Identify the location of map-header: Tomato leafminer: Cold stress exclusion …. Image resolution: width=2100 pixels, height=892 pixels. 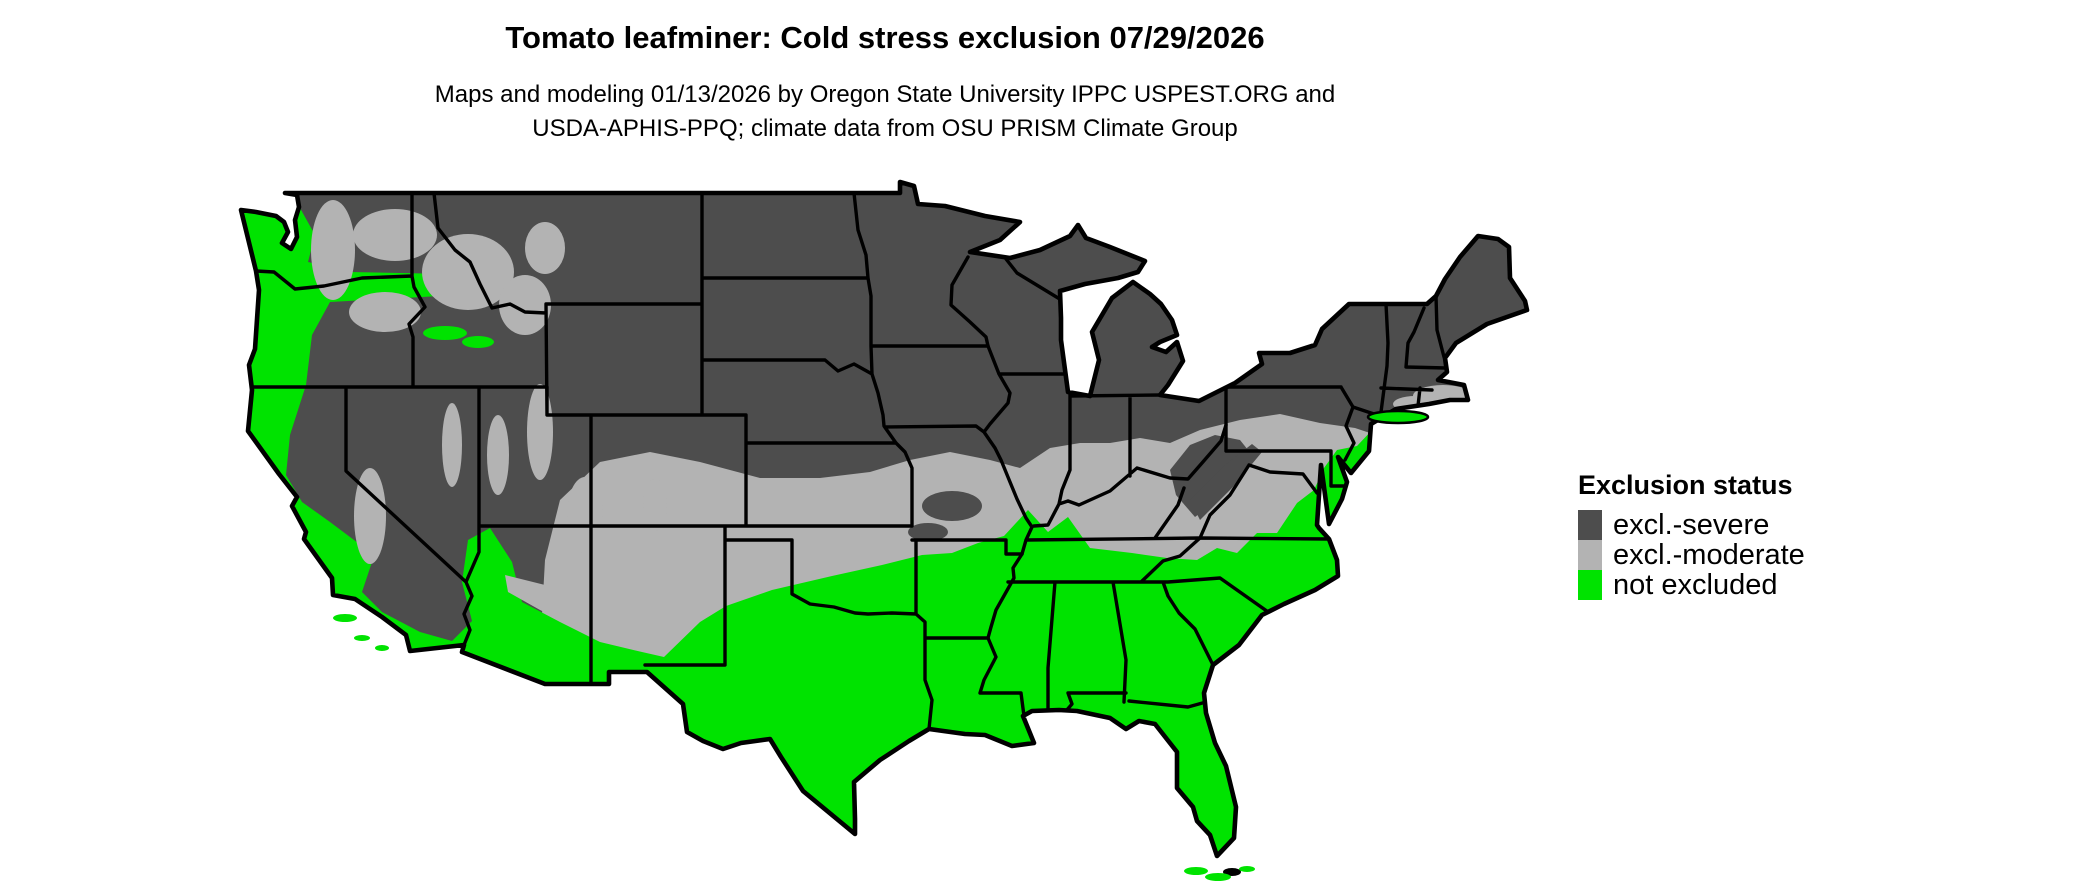
(885, 83).